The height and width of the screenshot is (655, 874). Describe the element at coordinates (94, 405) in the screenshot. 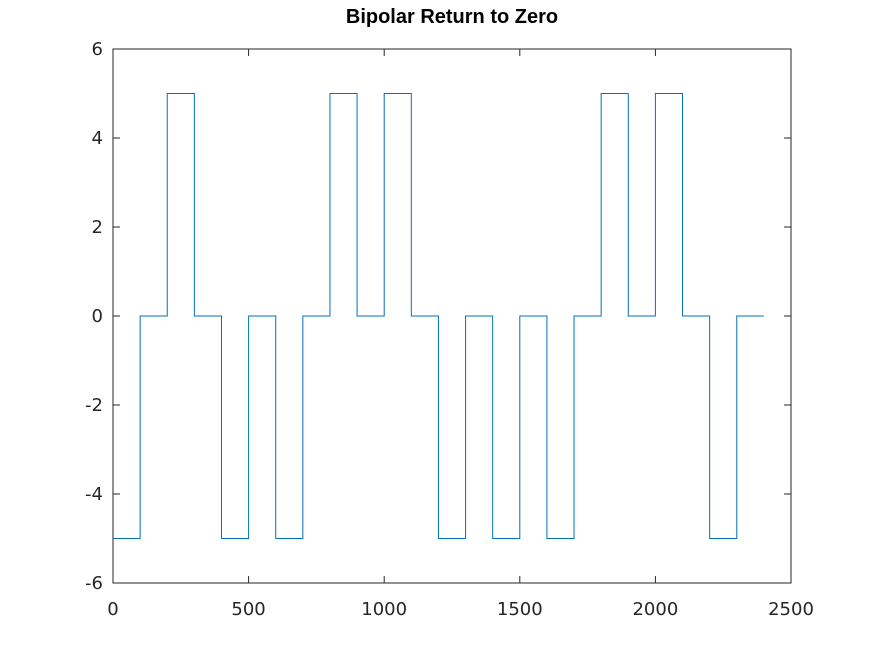

I see `y-tick-label: -2` at that location.